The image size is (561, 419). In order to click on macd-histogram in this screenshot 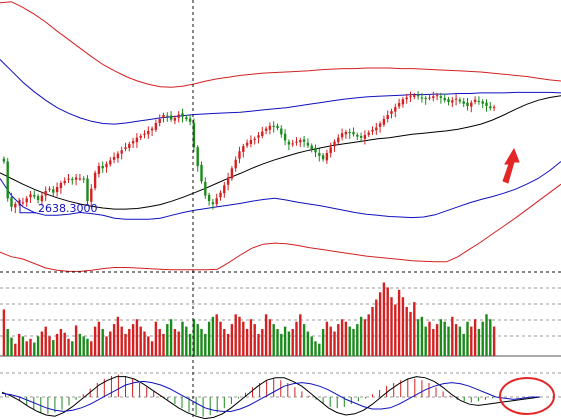, I will do `click(249, 395)`.